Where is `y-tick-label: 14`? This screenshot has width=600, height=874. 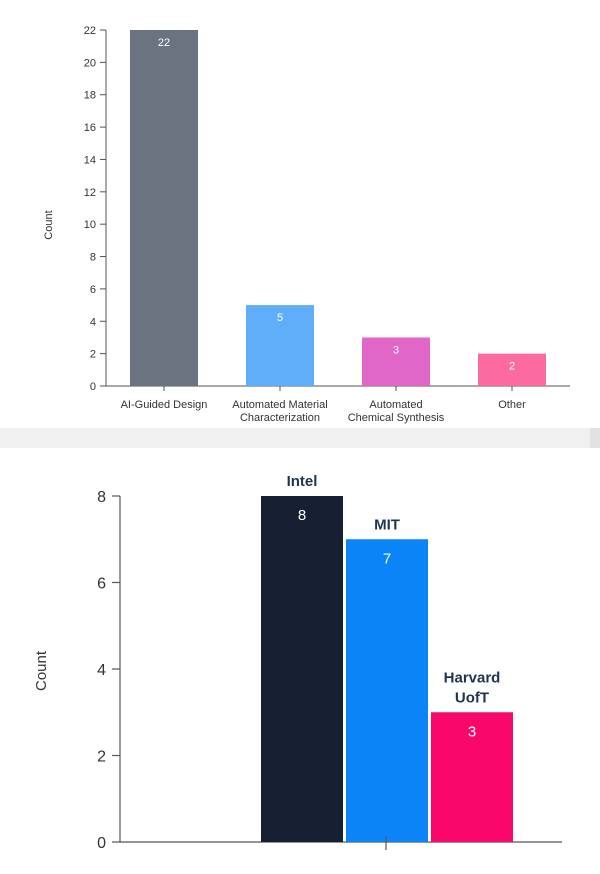 y-tick-label: 14 is located at coordinates (90, 160).